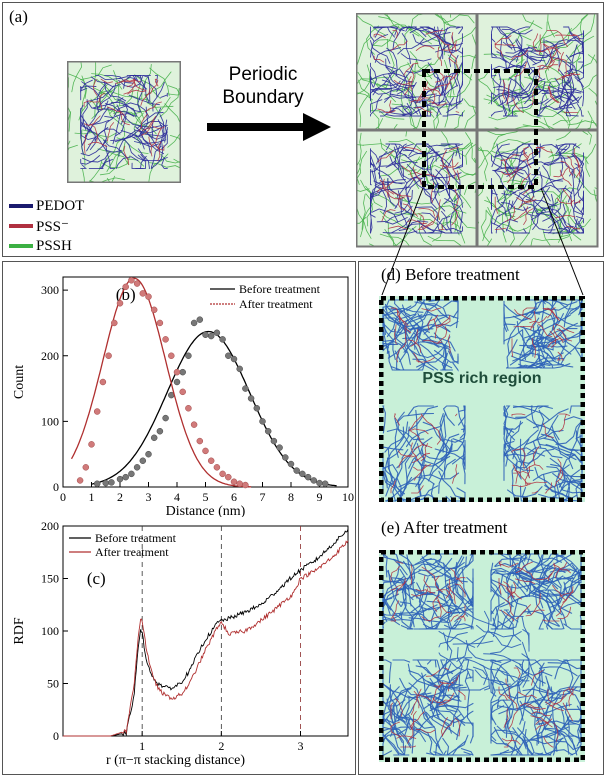  What do you see at coordinates (280, 289) in the screenshot?
I see `chart-b-legend-label-0: Before treatment` at bounding box center [280, 289].